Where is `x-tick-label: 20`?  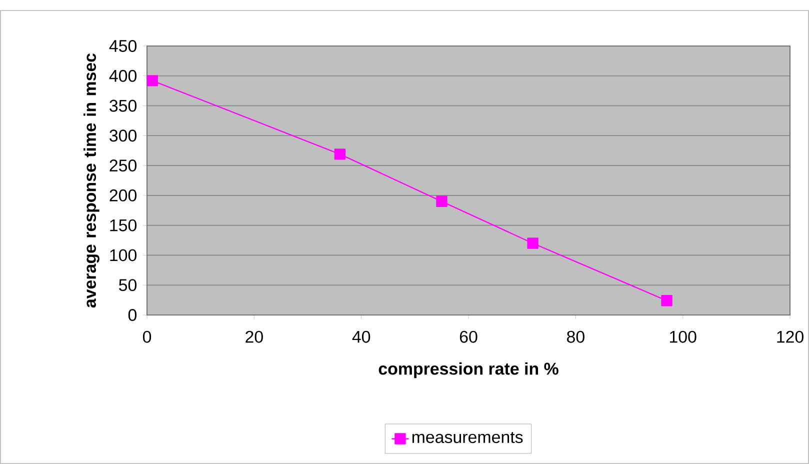 x-tick-label: 20 is located at coordinates (254, 336).